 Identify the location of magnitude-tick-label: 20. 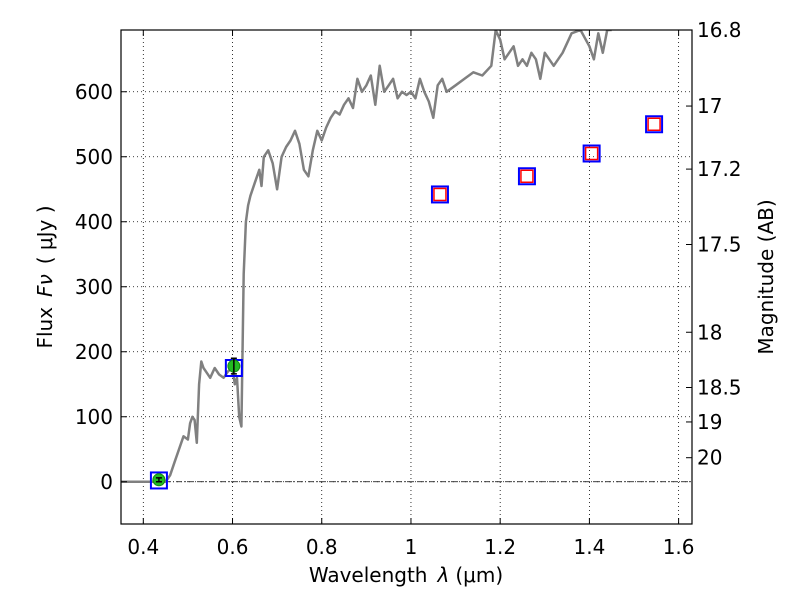
(709, 458).